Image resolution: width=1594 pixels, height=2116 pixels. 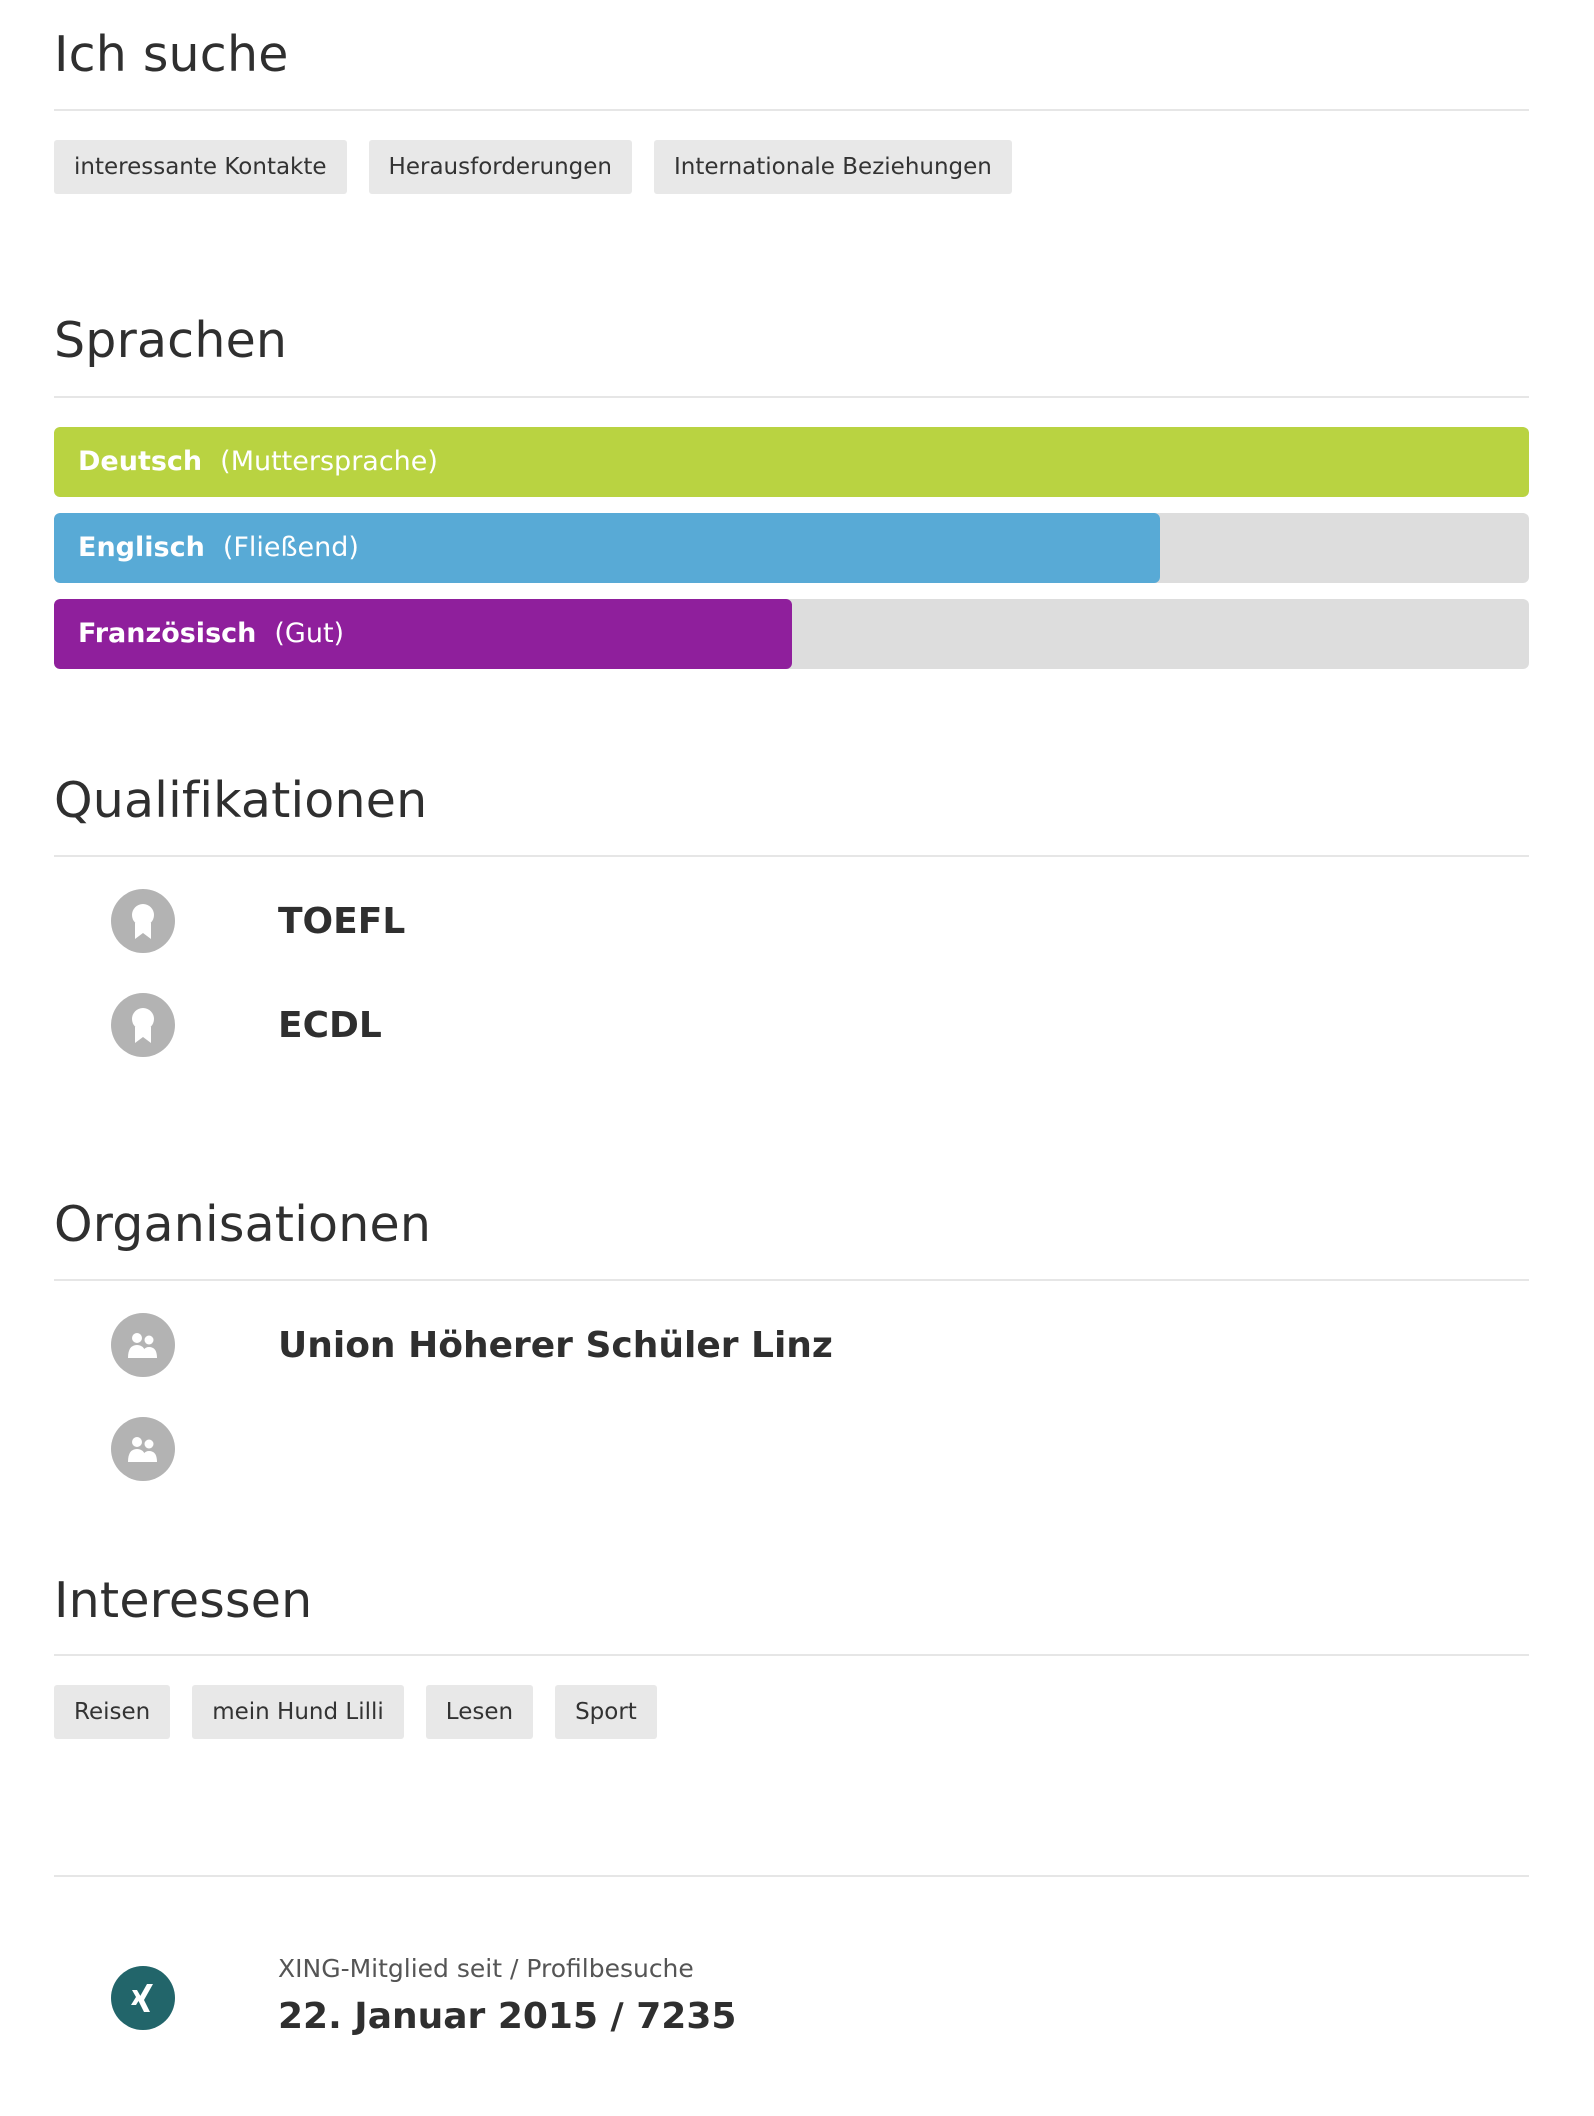 I want to click on language-label: Französisch (Gut), so click(x=211, y=634).